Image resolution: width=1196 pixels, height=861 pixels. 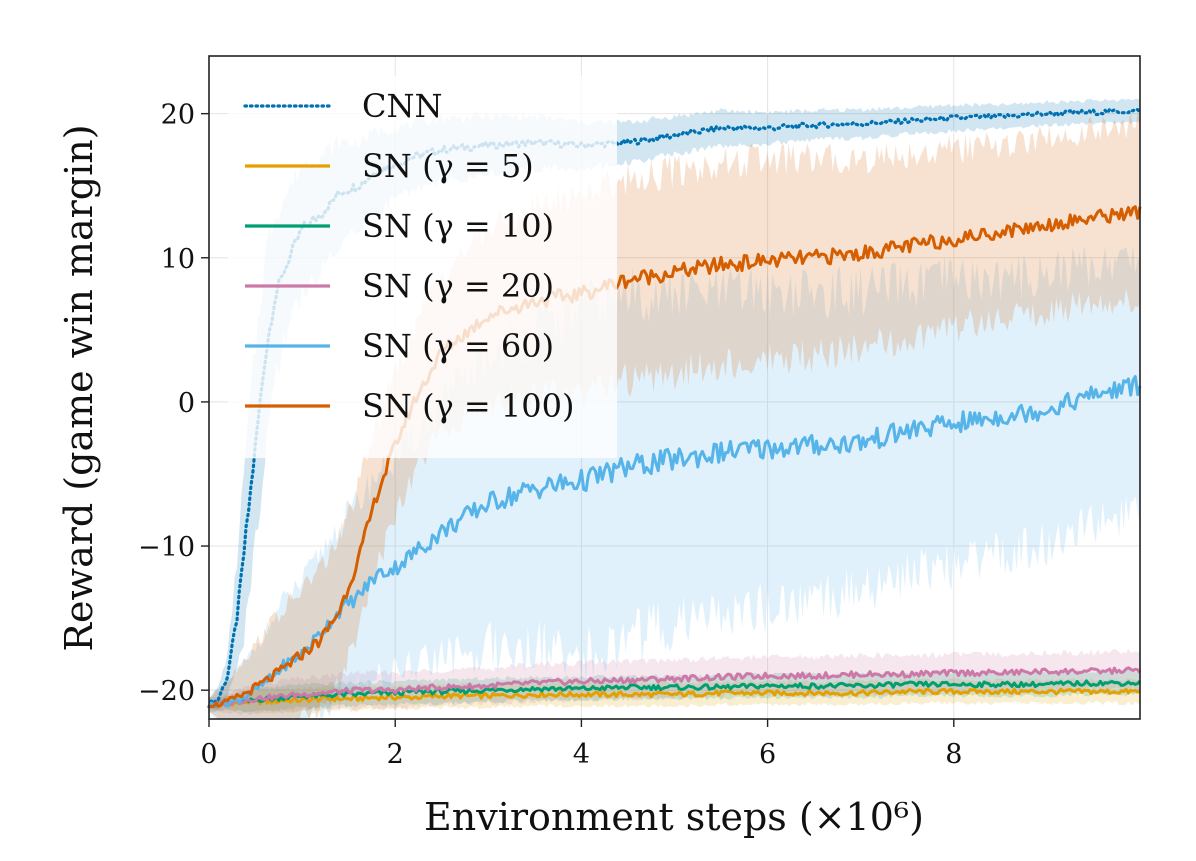 What do you see at coordinates (674, 817) in the screenshot?
I see `x-axis-title: Environment steps (×10⁶)` at bounding box center [674, 817].